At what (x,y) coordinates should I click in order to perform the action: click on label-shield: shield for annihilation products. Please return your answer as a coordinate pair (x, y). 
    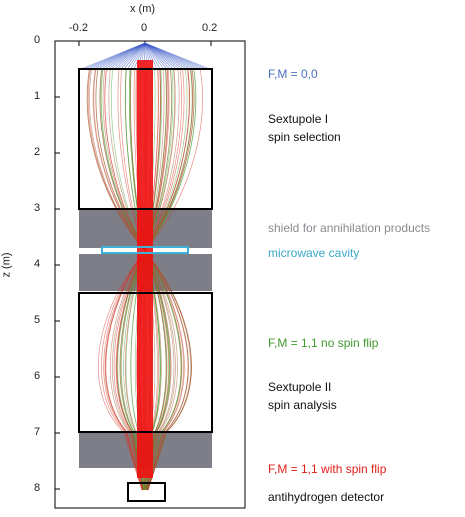
    Looking at the image, I should click on (349, 228).